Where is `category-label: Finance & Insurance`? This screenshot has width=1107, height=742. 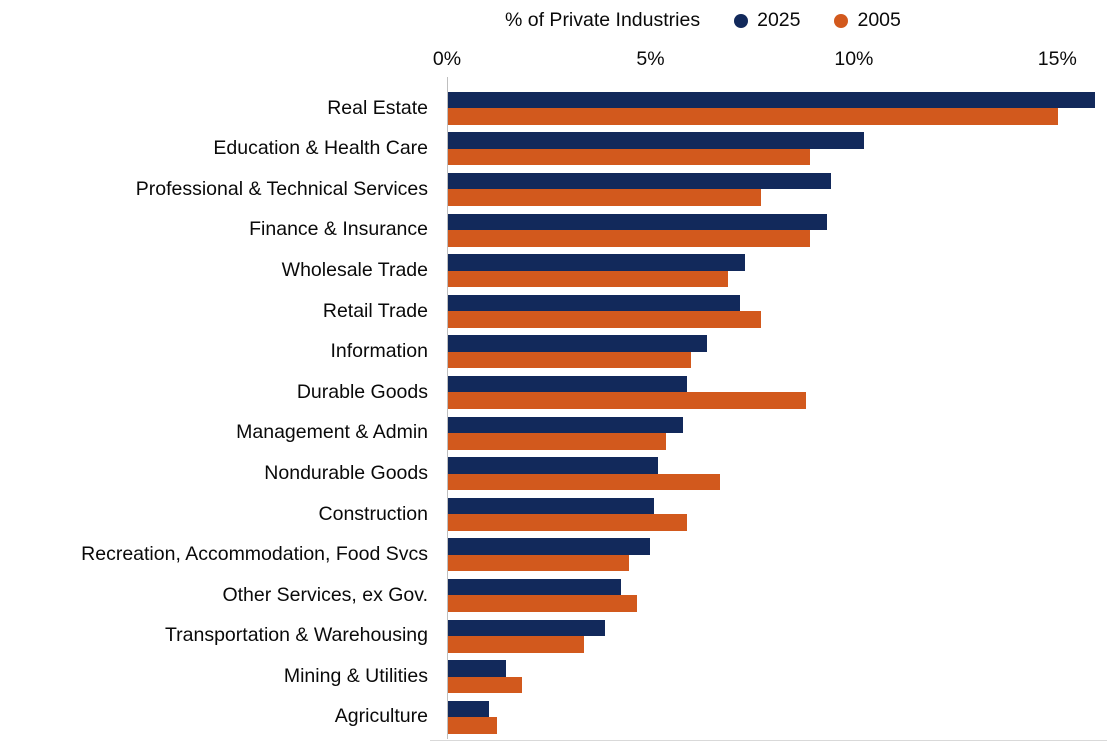
category-label: Finance & Insurance is located at coordinates (338, 229).